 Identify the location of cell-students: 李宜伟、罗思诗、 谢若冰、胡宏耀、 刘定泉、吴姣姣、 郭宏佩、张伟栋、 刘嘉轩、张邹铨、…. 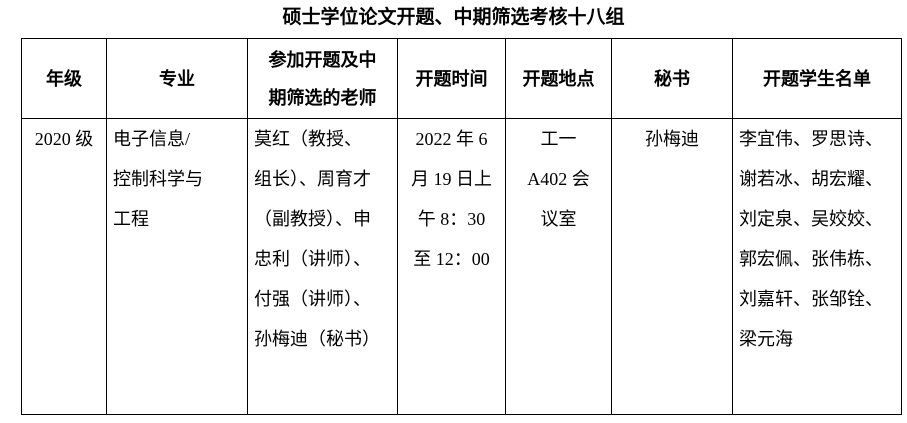
(817, 266).